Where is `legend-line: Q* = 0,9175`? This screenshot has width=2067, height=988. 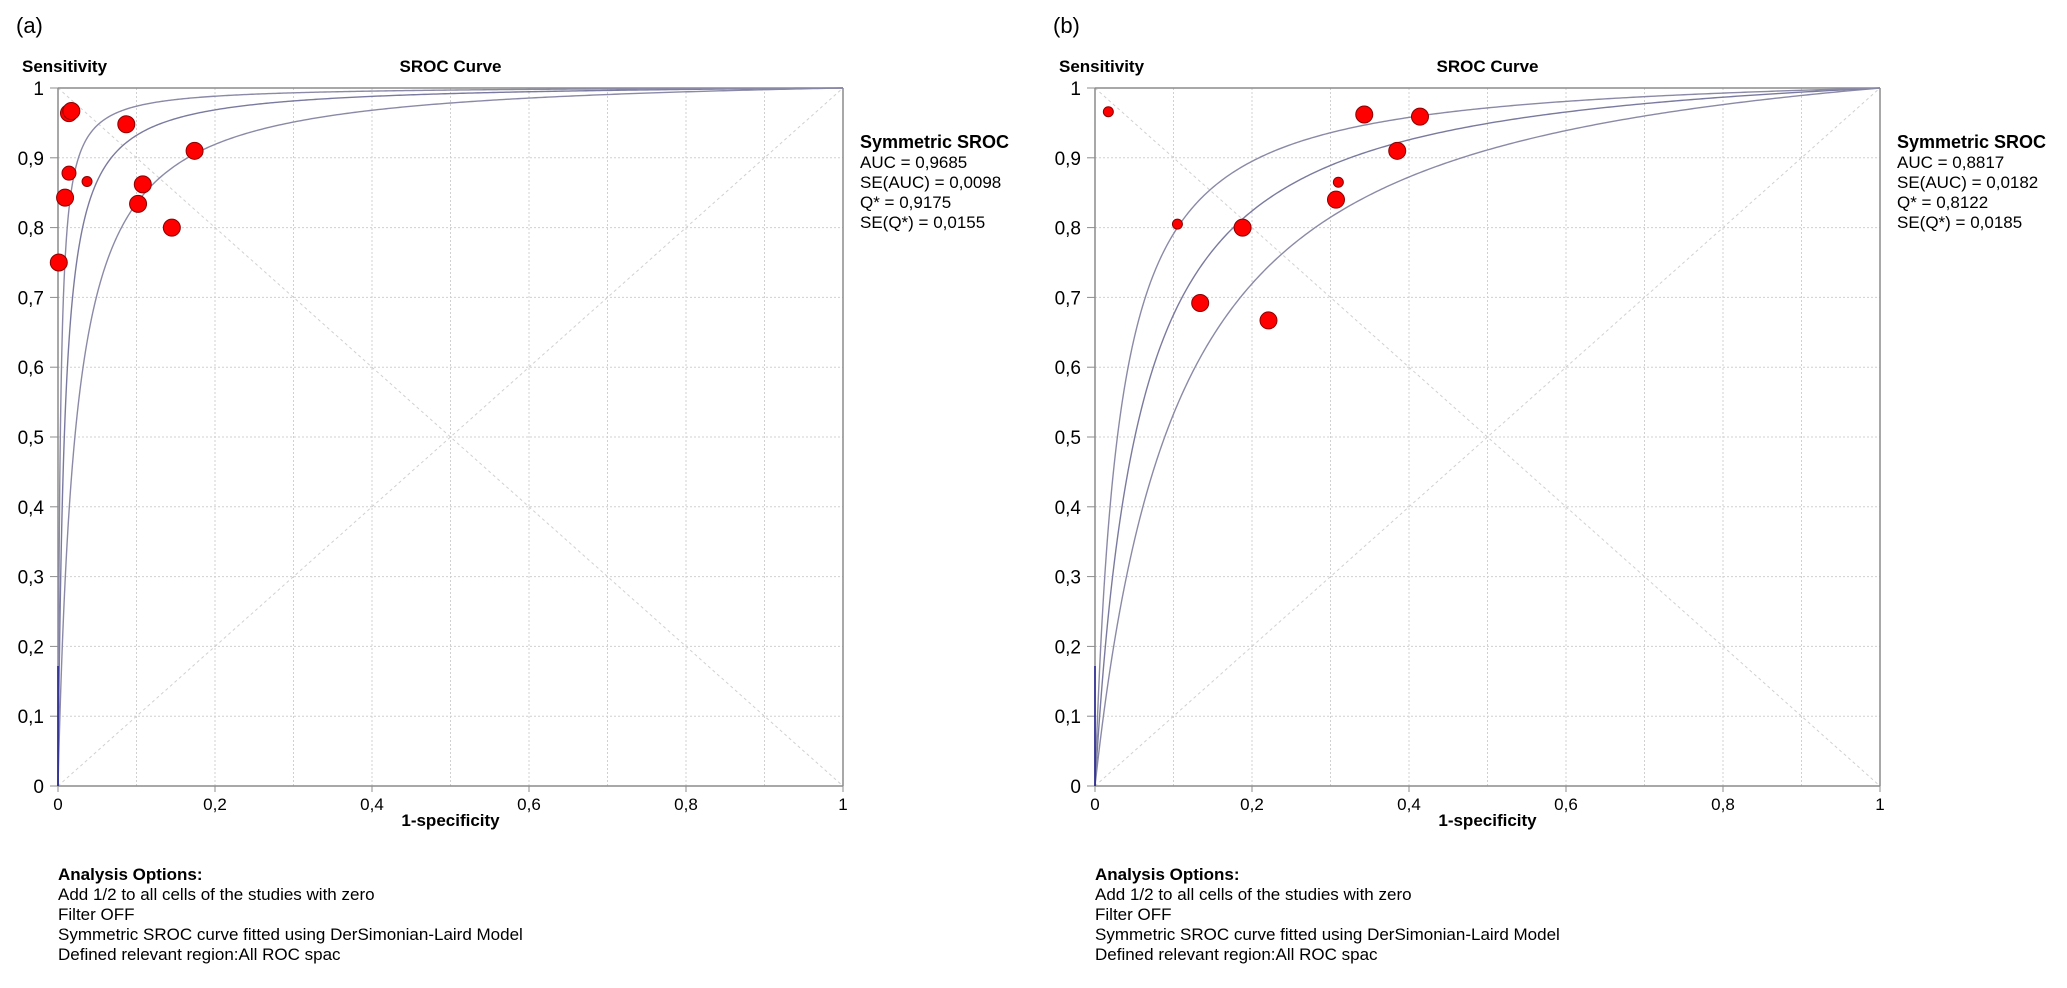 legend-line: Q* = 0,9175 is located at coordinates (905, 202).